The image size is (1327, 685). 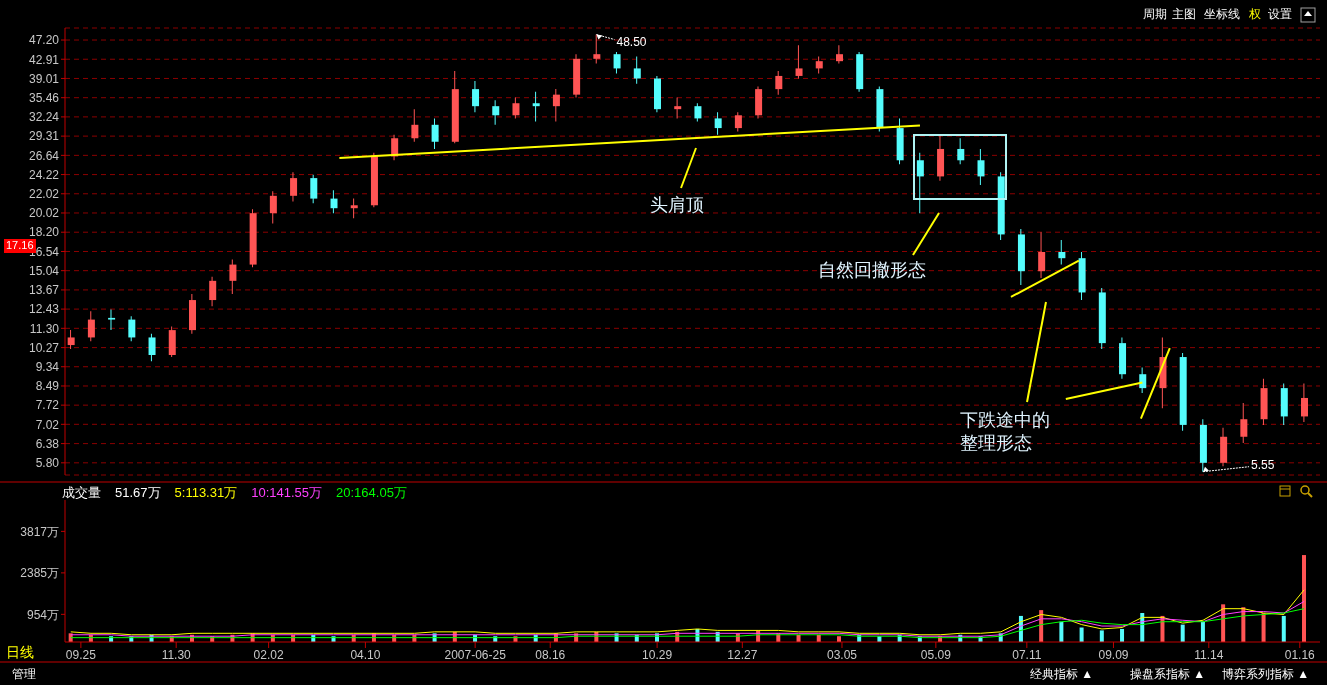 I want to click on x-tick-label: 11.14, so click(x=1209, y=654).